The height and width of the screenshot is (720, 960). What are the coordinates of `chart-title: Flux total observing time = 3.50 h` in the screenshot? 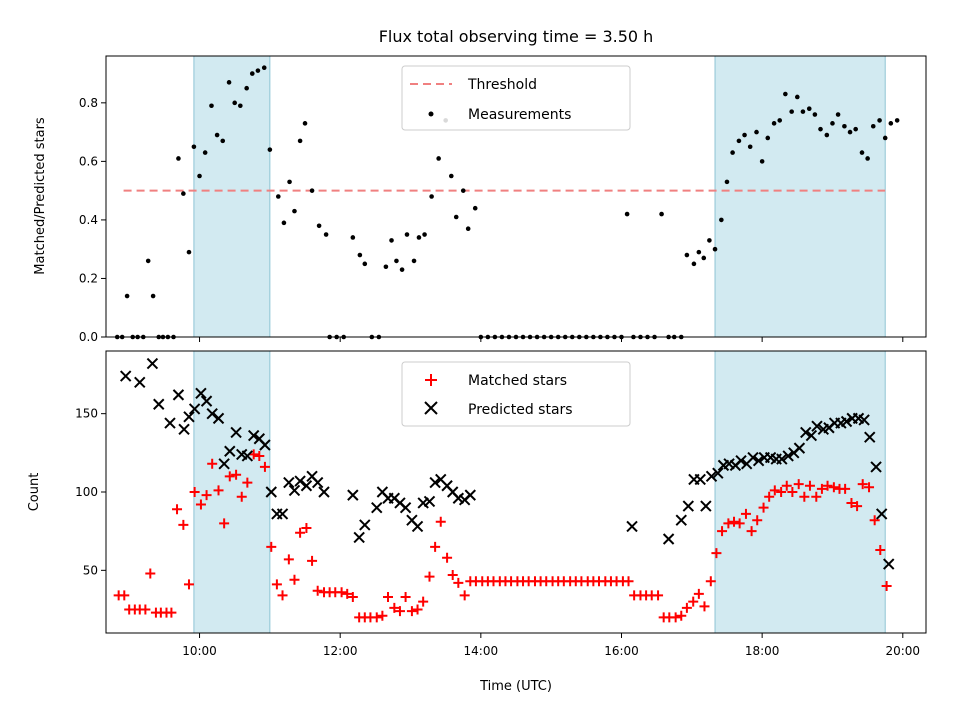 It's located at (516, 36).